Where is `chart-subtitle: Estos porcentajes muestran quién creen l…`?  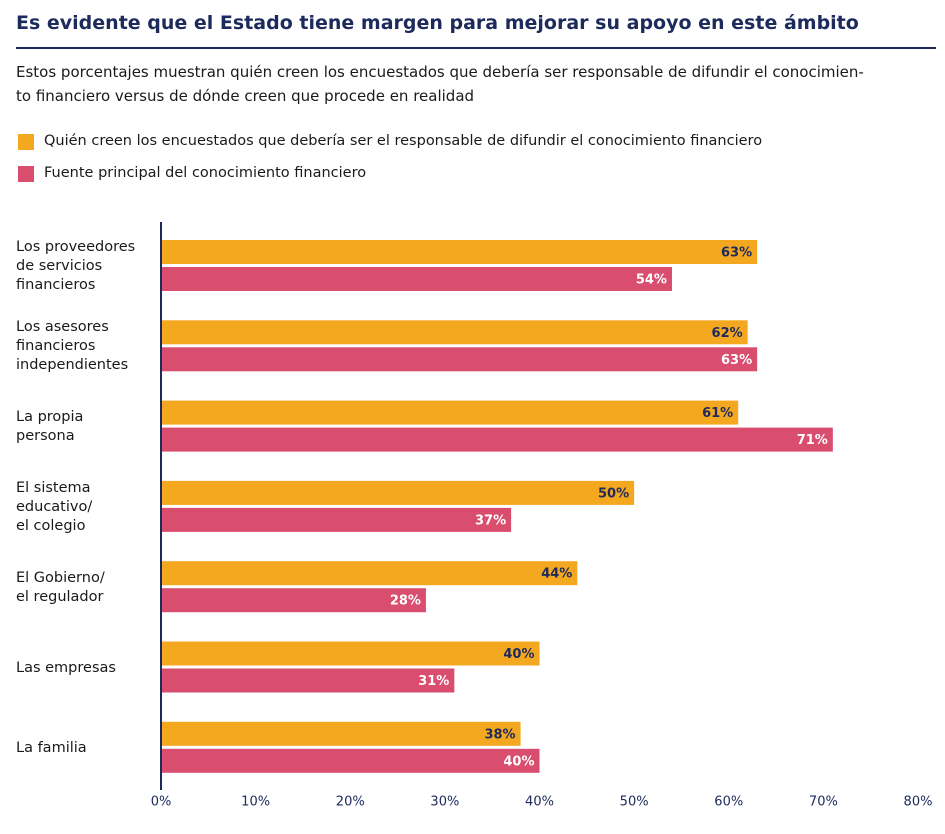 chart-subtitle: Estos porcentajes muestran quién creen l… is located at coordinates (440, 84).